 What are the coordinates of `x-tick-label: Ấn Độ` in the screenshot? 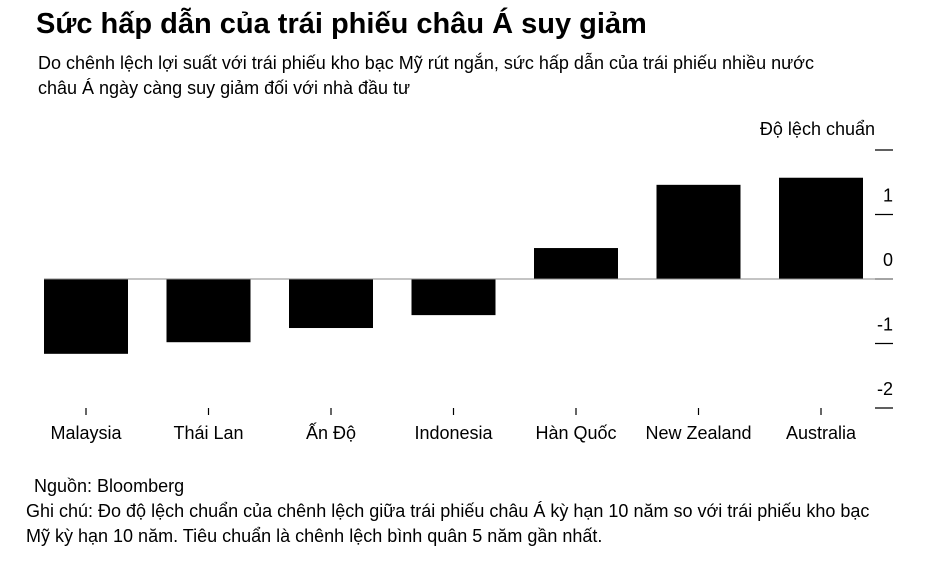 It's located at (331, 432).